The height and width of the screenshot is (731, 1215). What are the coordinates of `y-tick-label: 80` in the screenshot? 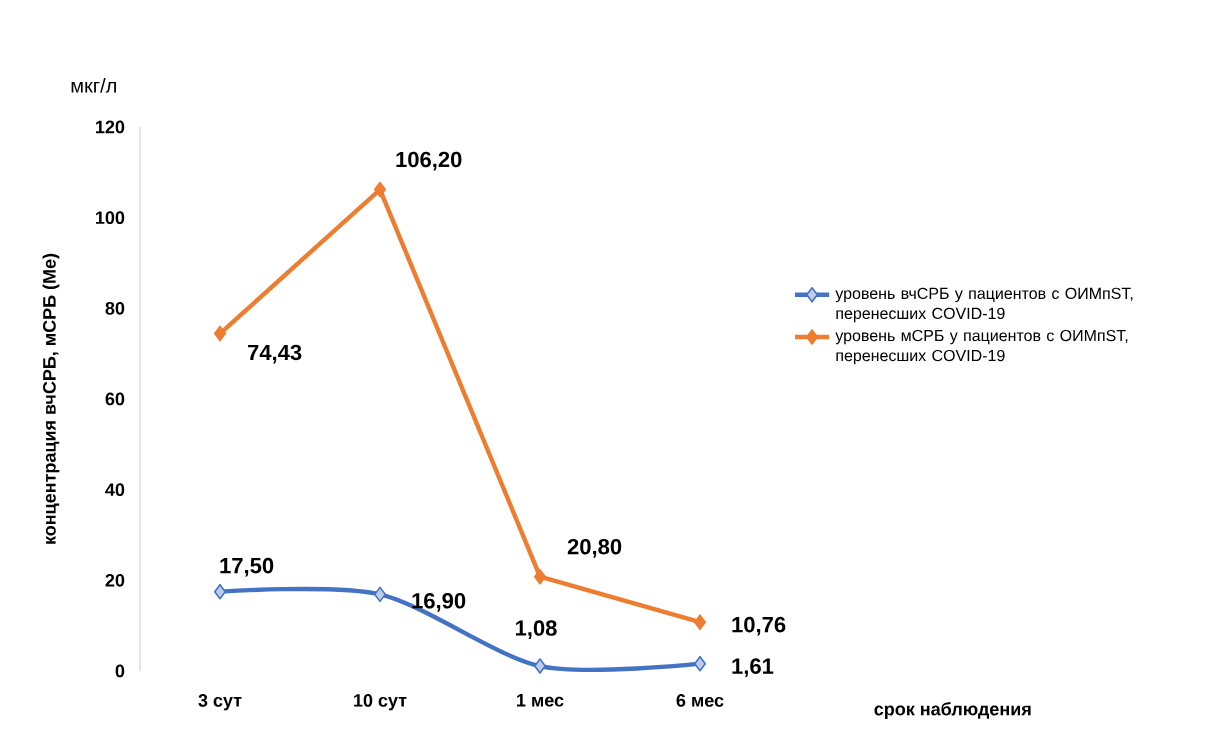 It's located at (115, 308).